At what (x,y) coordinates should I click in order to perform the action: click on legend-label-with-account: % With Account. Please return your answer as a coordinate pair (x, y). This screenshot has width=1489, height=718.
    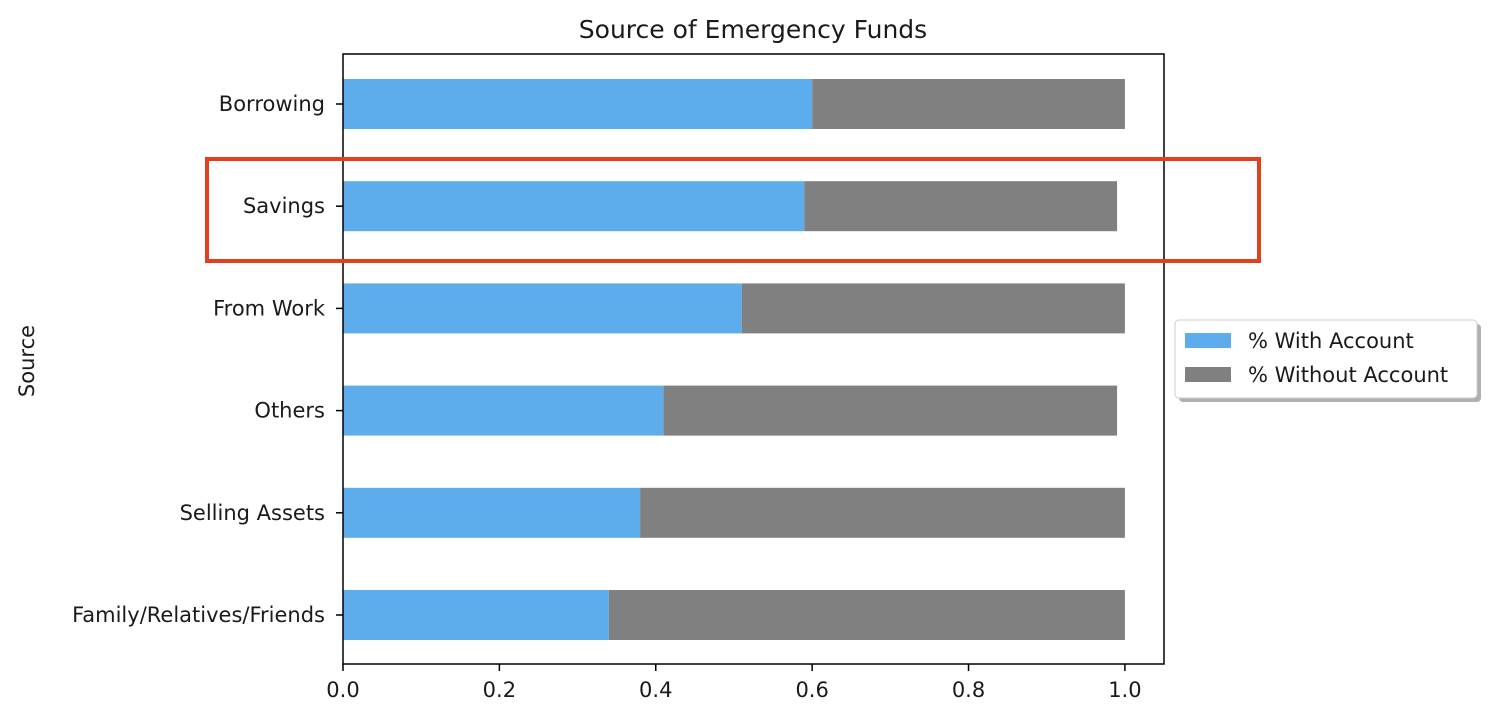
    Looking at the image, I should click on (1331, 341).